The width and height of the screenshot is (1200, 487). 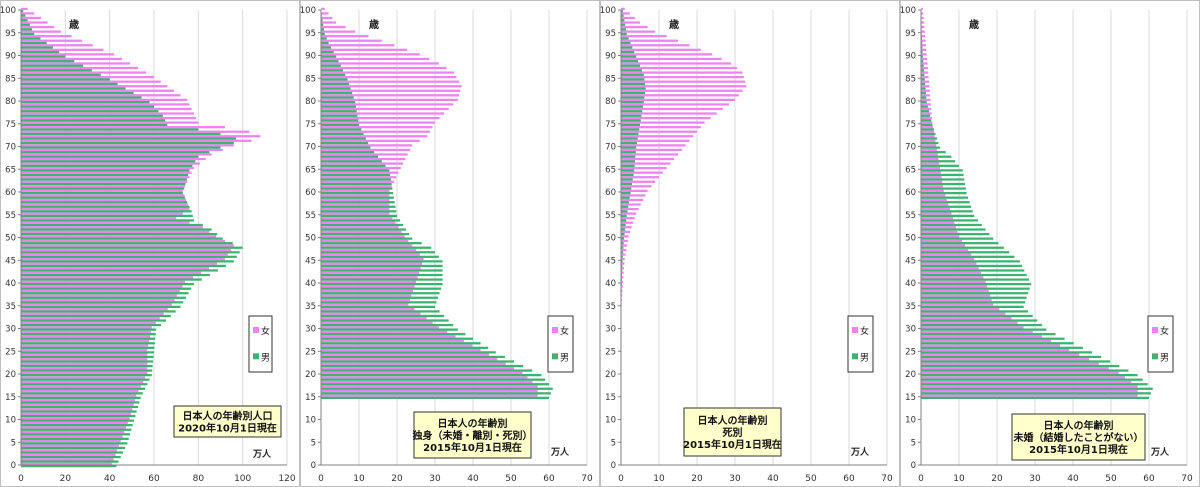 What do you see at coordinates (242, 479) in the screenshot?
I see `x-tick-label: 100` at bounding box center [242, 479].